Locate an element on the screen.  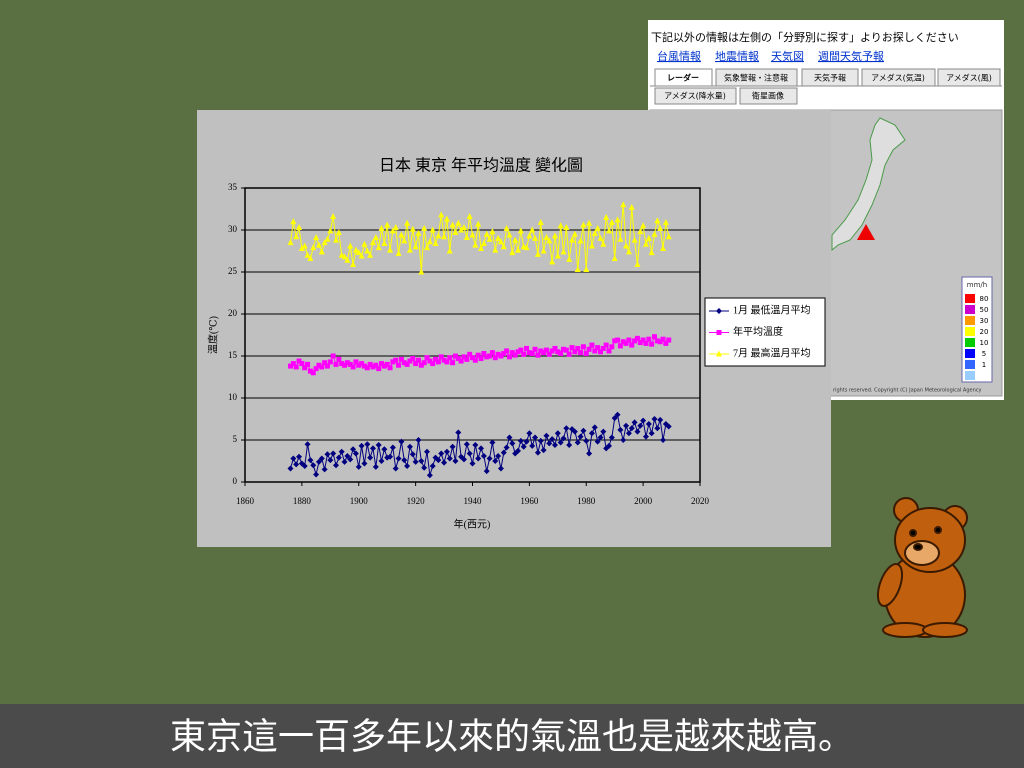
legend-marker is located at coordinates (719, 311).